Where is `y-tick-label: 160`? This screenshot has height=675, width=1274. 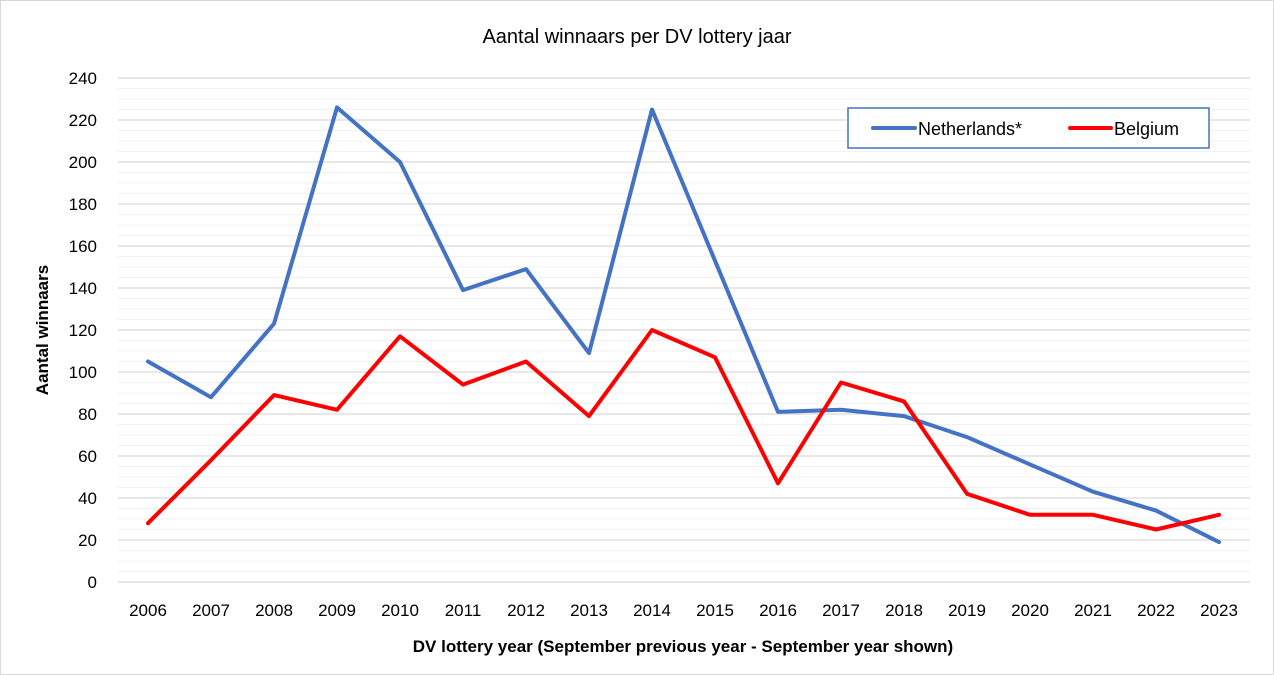 y-tick-label: 160 is located at coordinates (83, 246).